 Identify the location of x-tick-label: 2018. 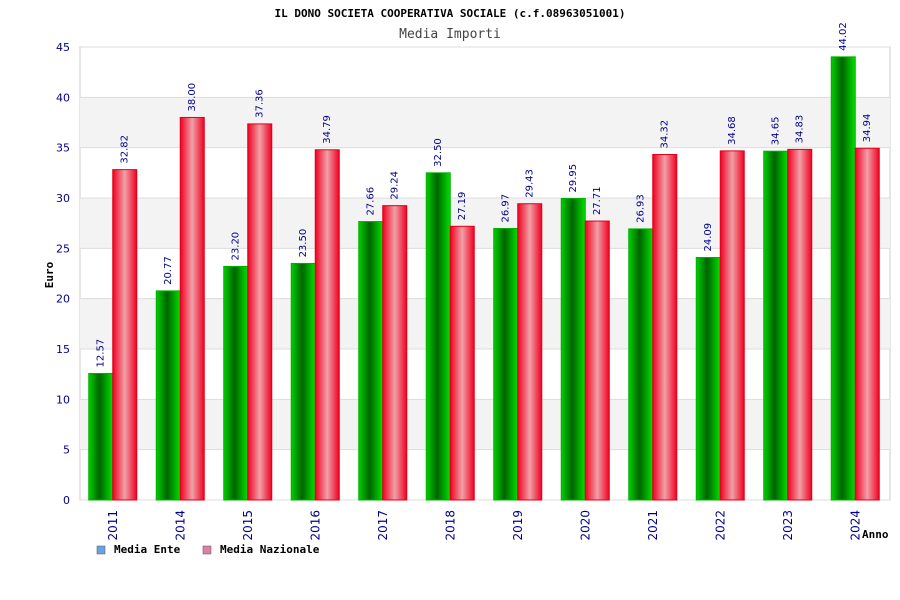
(450, 525).